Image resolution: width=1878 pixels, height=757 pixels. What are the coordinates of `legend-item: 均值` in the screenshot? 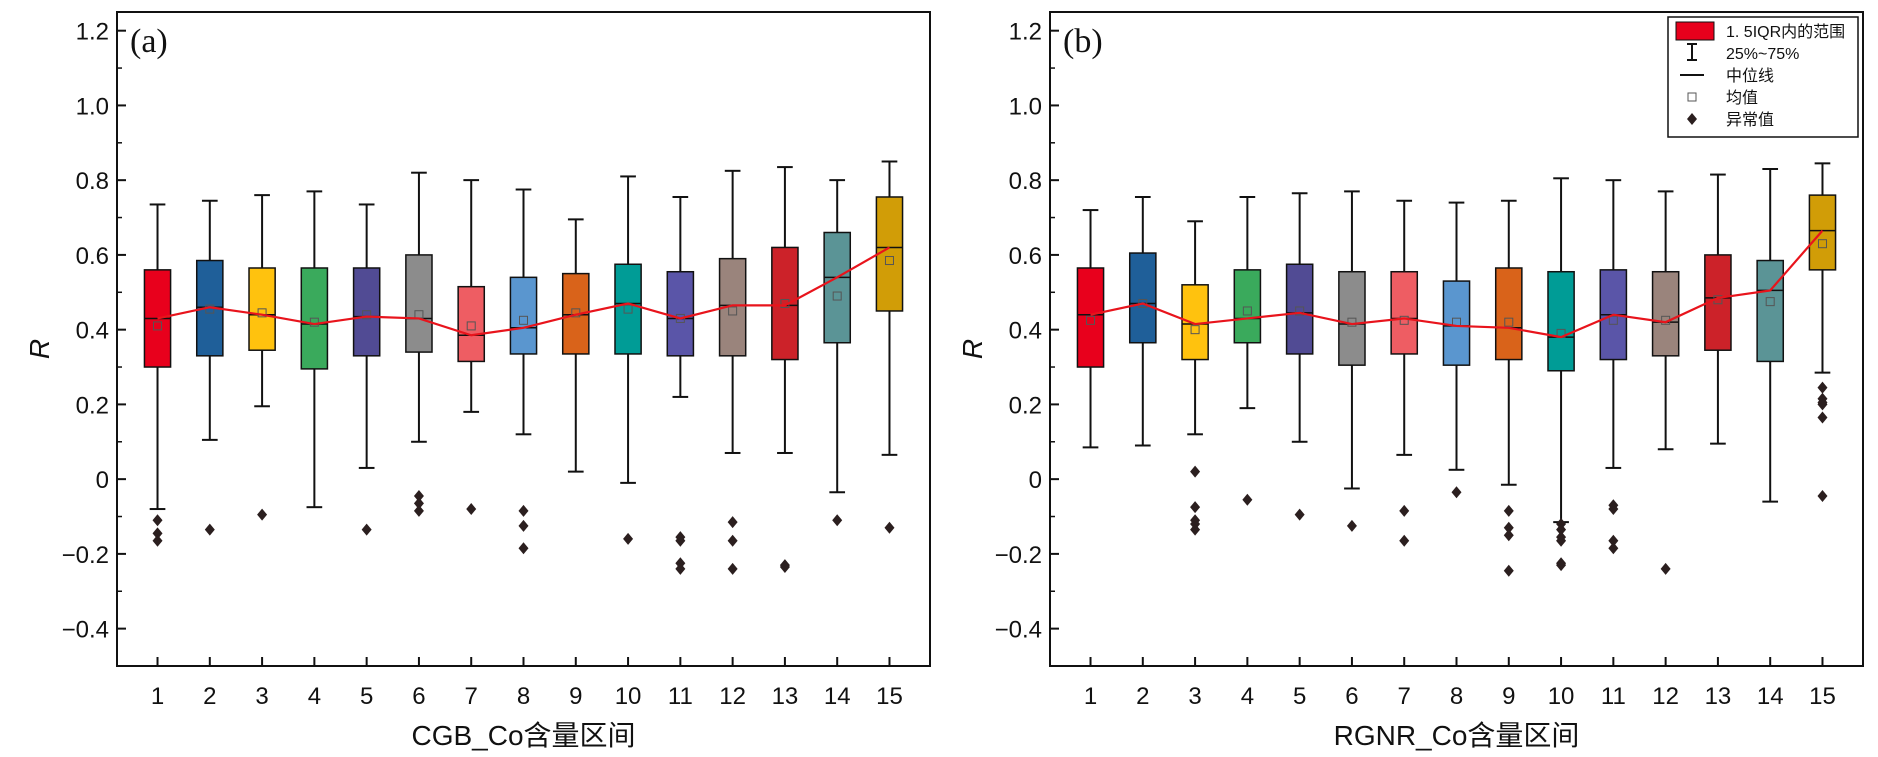 It's located at (1722, 98).